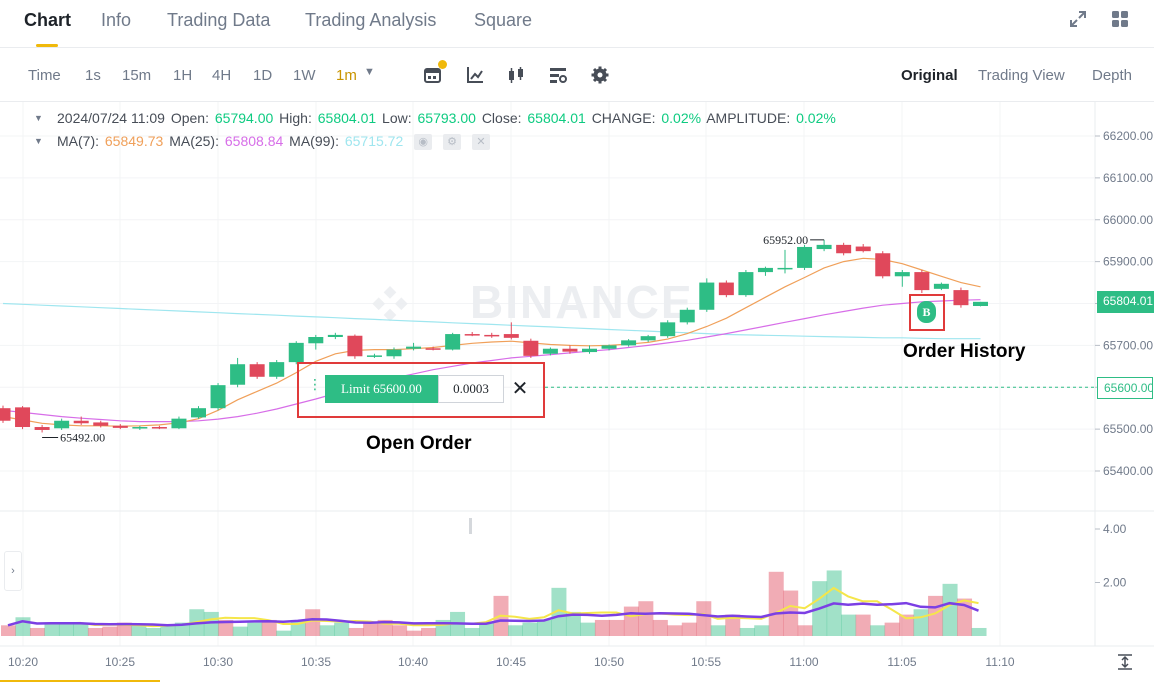  Describe the element at coordinates (442, 64) in the screenshot. I see `calendar-notification-dot` at that location.